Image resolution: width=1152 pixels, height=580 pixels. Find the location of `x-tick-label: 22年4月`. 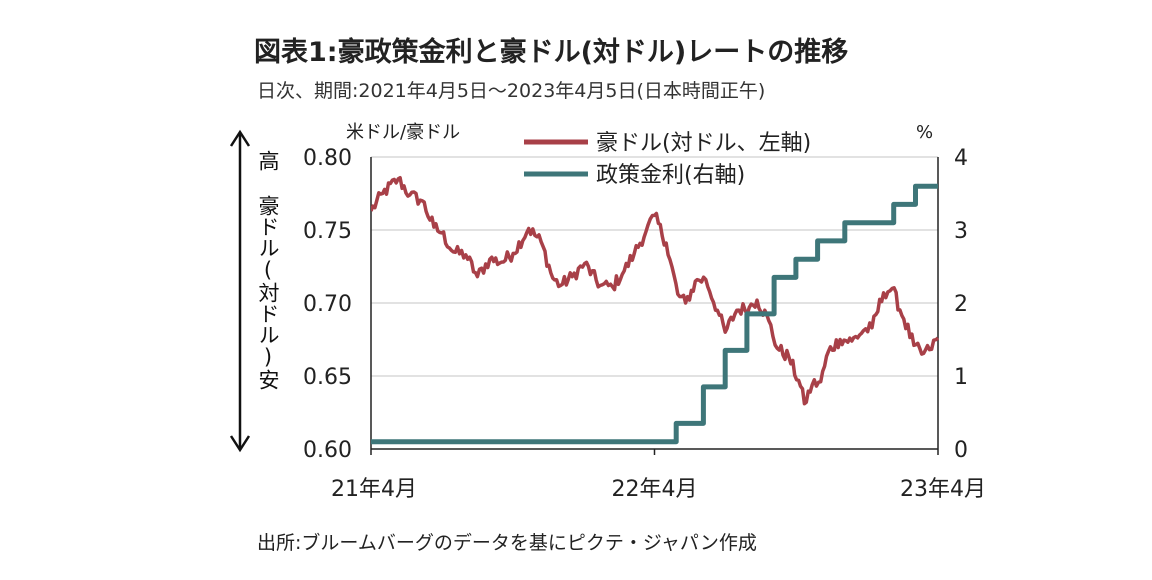

x-tick-label: 22年4月 is located at coordinates (655, 489).